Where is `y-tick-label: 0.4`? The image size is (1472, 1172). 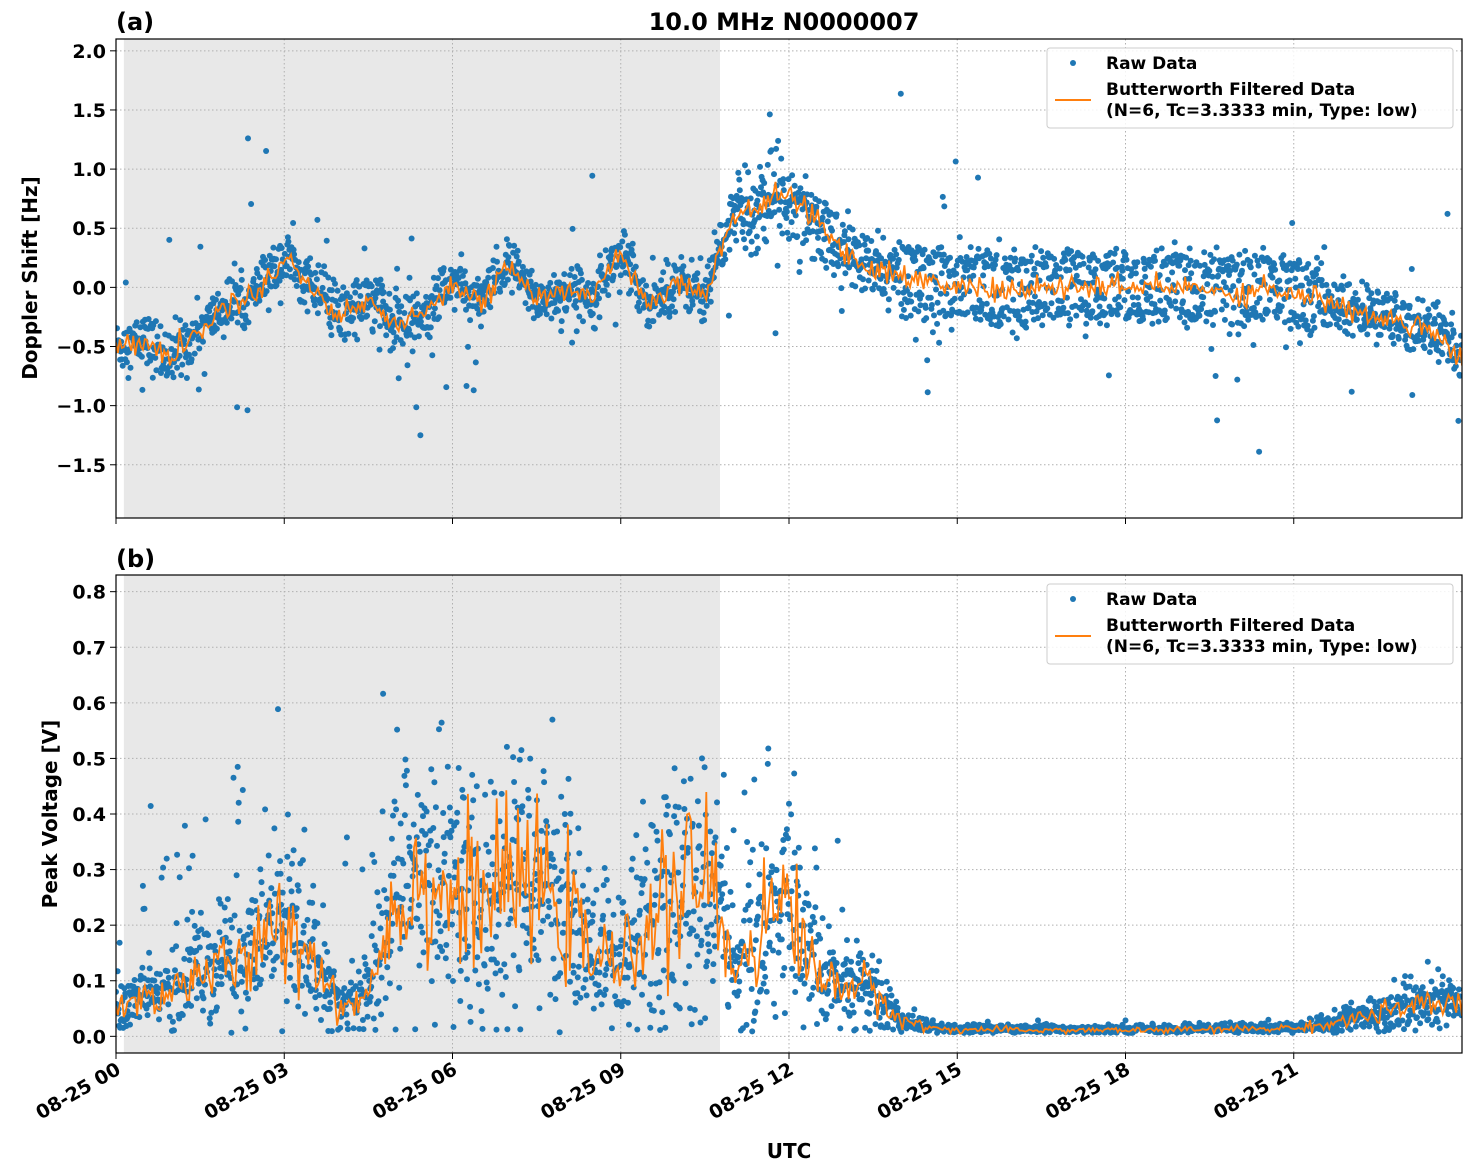 y-tick-label: 0.4 is located at coordinates (89, 815).